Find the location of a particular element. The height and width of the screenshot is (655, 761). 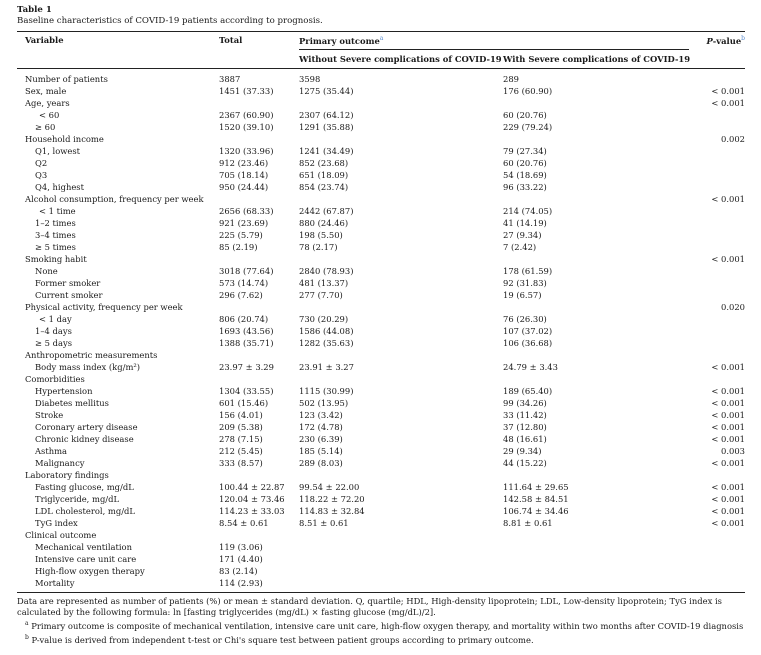

cell-total: 278 (7.15) is located at coordinates (241, 439).